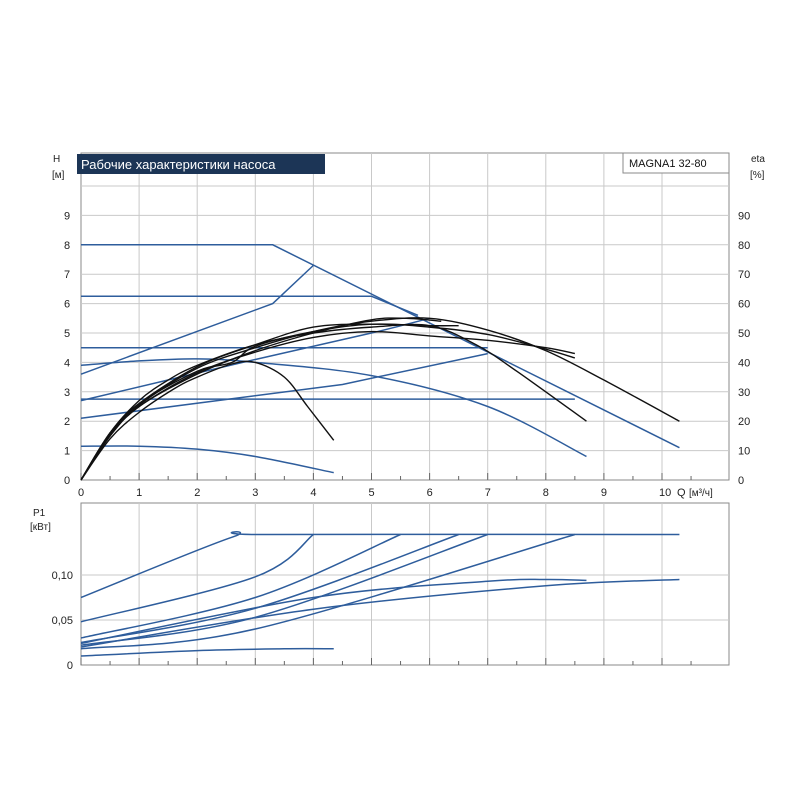 Image resolution: width=800 pixels, height=800 pixels. I want to click on y-tick-label: 1, so click(67, 452).